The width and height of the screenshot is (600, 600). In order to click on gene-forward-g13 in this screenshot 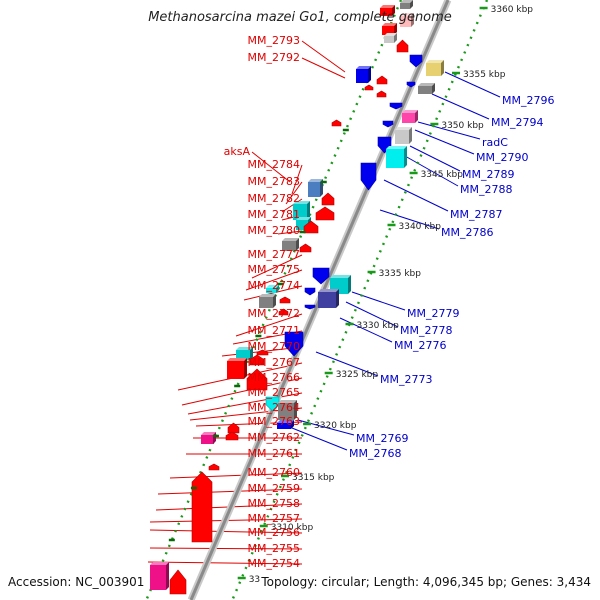, I will do `click(301, 210)`.